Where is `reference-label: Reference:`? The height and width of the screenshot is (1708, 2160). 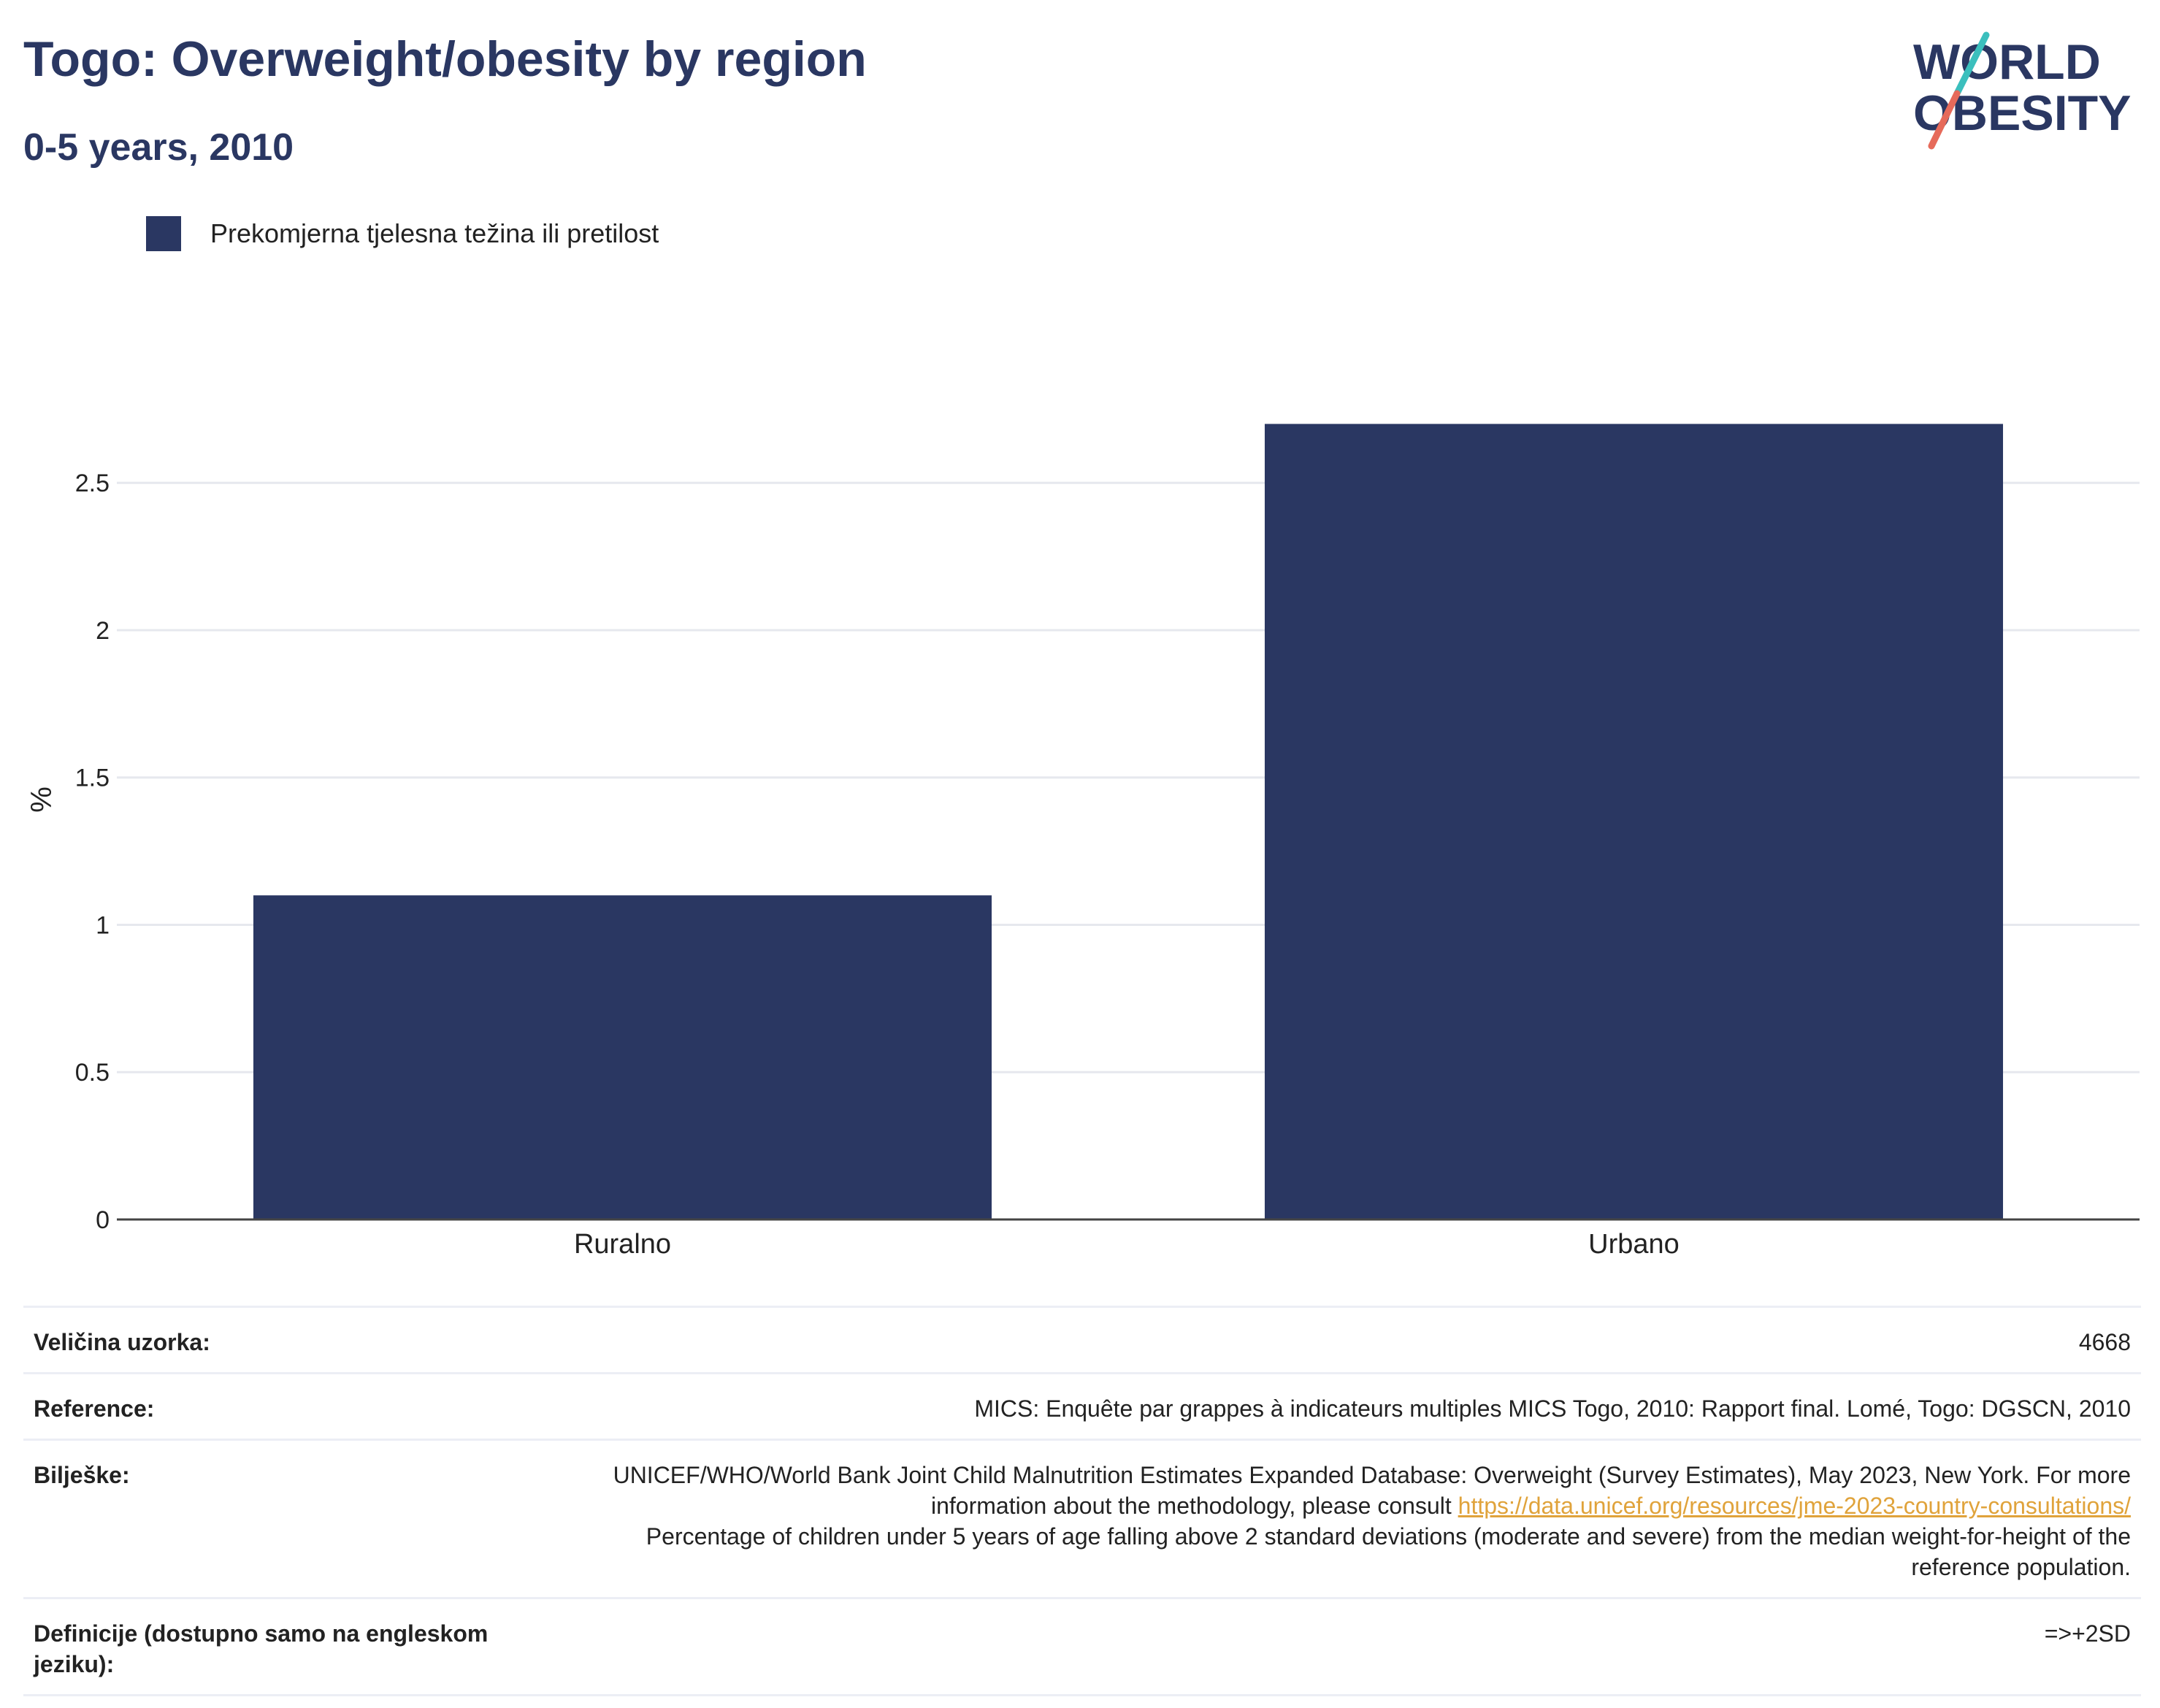
reference-label: Reference: is located at coordinates (94, 1408).